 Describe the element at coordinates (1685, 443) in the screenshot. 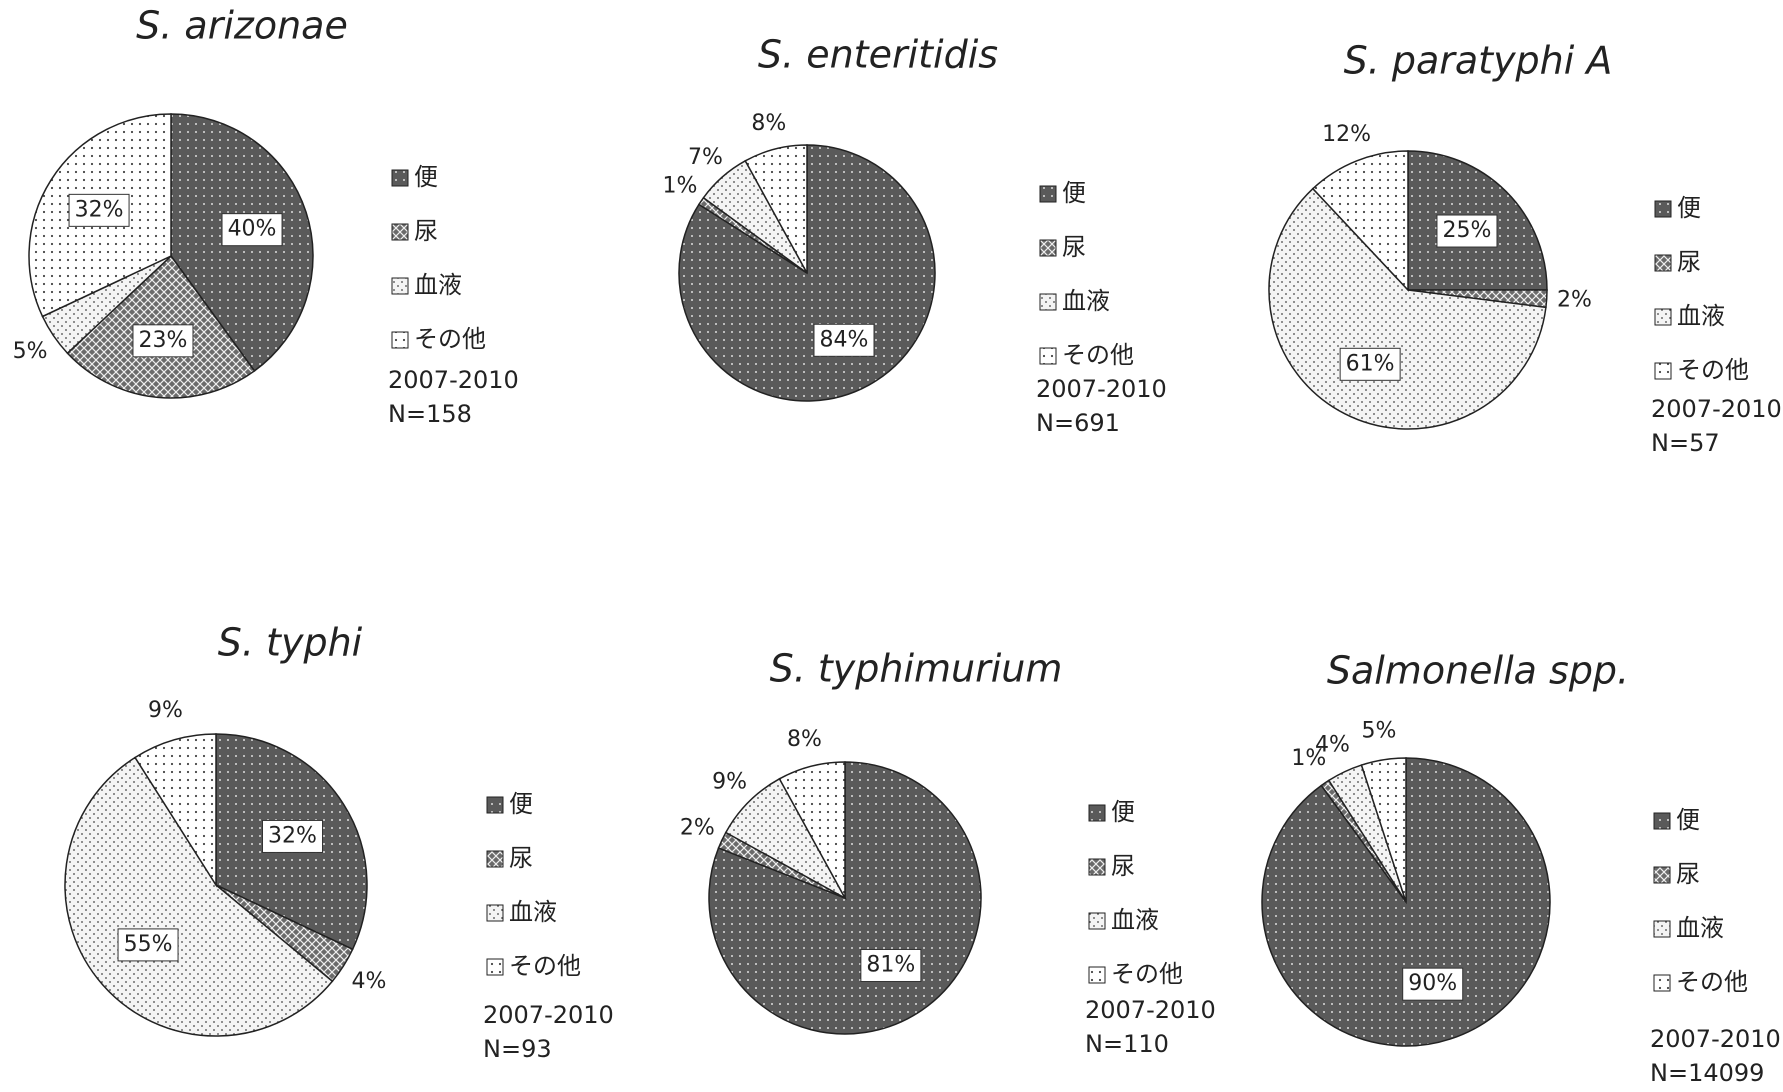

I see `annotation: N=57` at that location.